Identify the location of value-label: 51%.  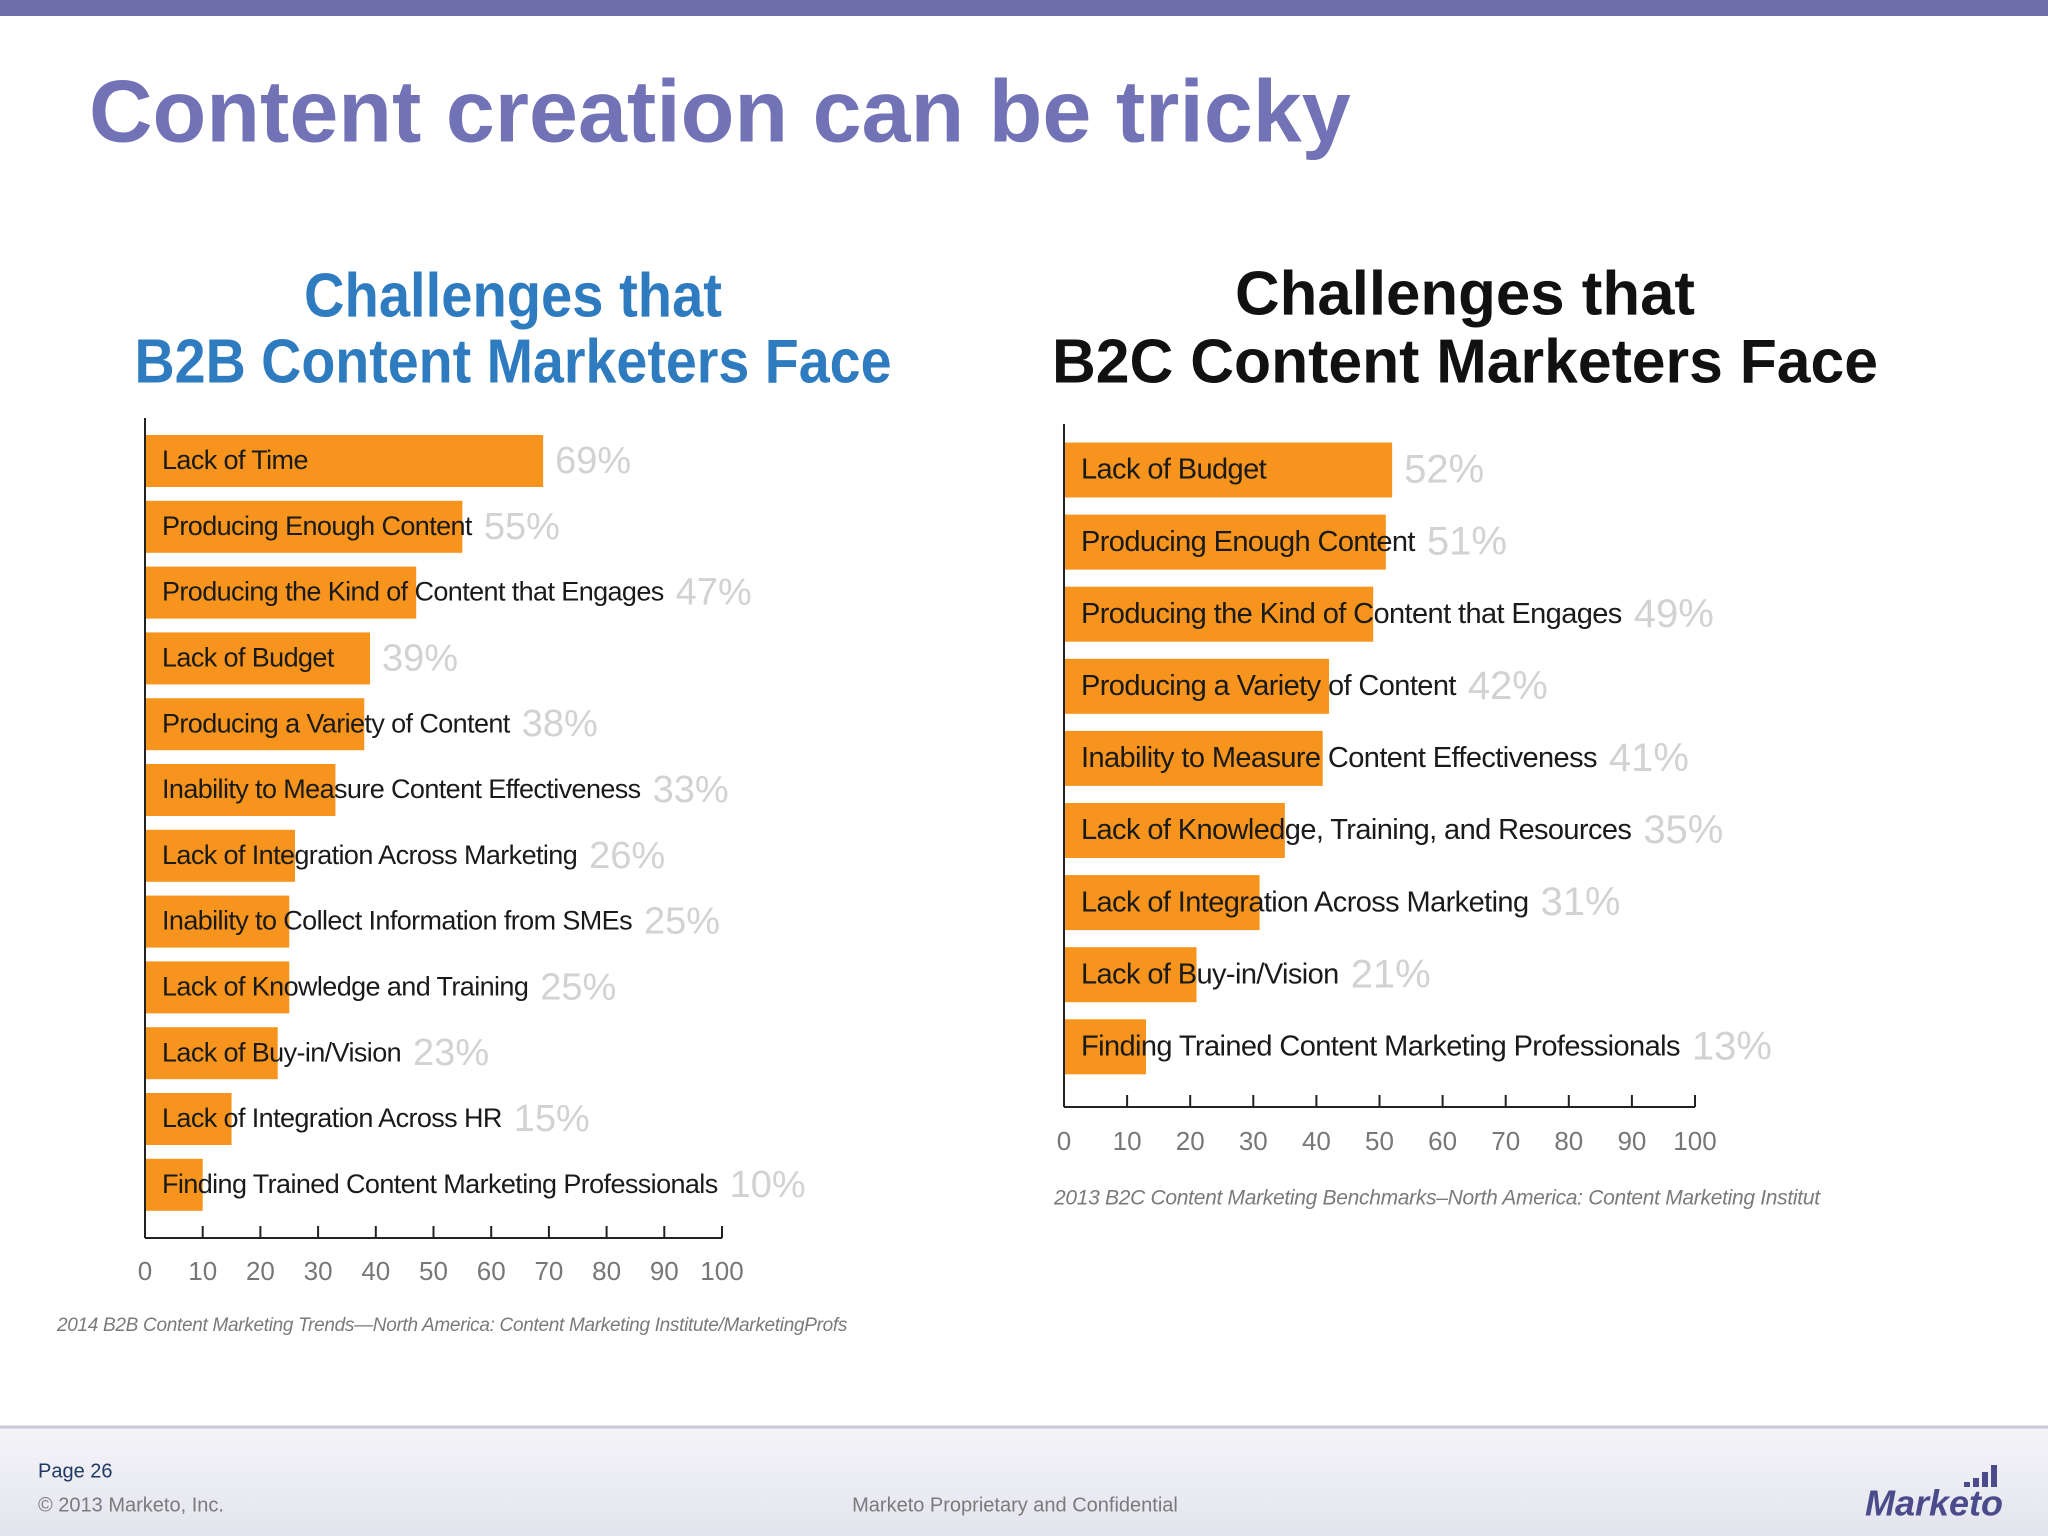
(1467, 542).